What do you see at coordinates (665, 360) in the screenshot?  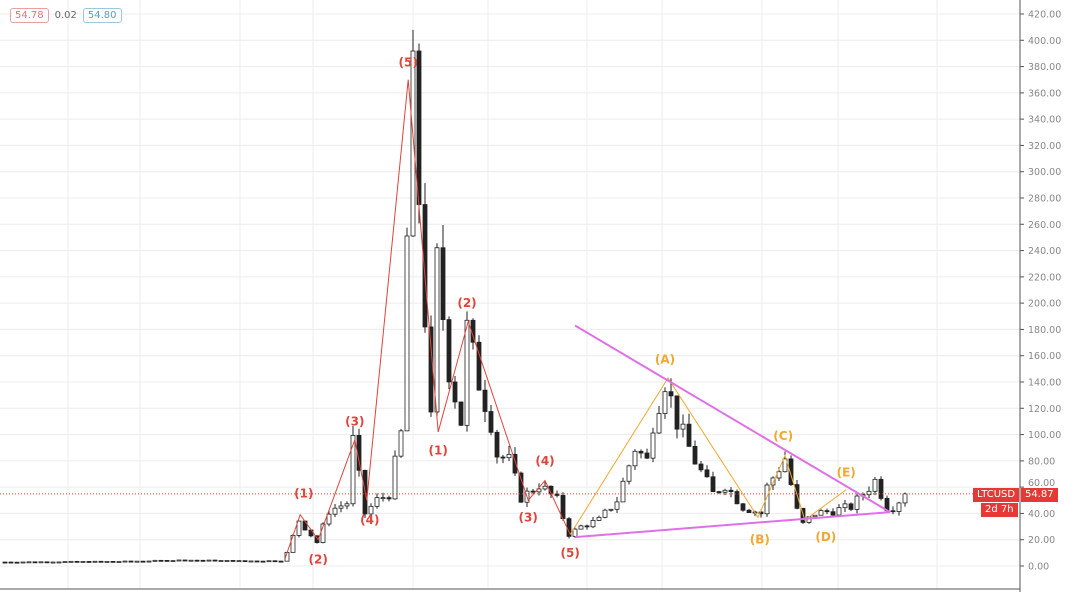 I see `wave-label: (A)` at bounding box center [665, 360].